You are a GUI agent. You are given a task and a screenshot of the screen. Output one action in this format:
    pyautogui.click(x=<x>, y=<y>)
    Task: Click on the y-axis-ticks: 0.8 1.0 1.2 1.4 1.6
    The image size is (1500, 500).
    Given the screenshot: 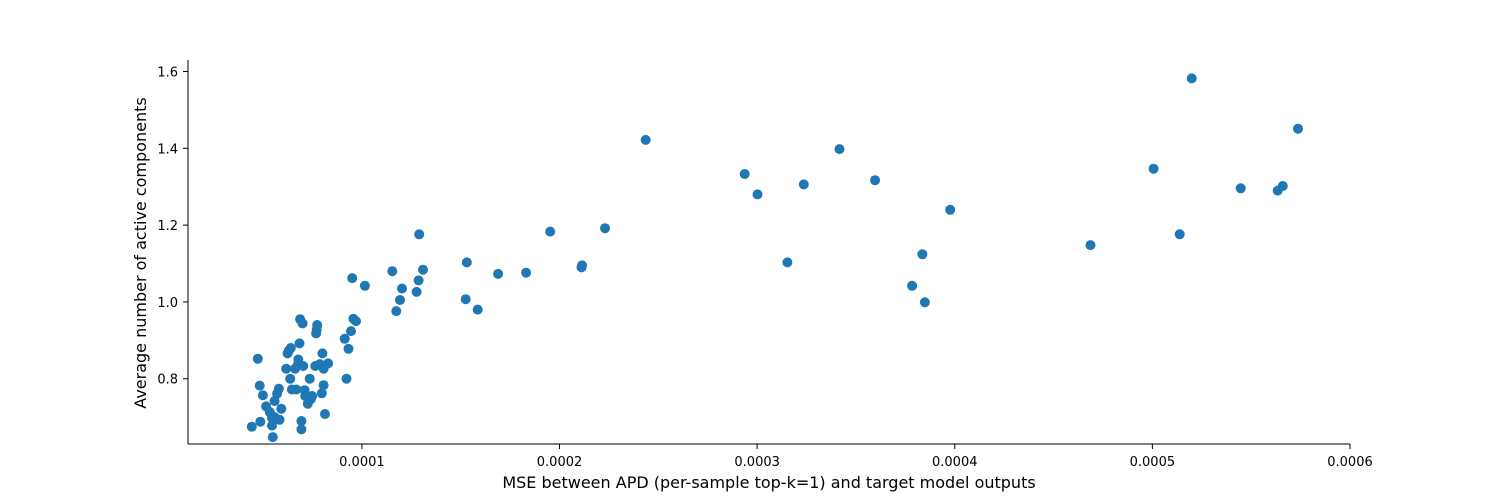 What is the action you would take?
    pyautogui.click(x=172, y=227)
    